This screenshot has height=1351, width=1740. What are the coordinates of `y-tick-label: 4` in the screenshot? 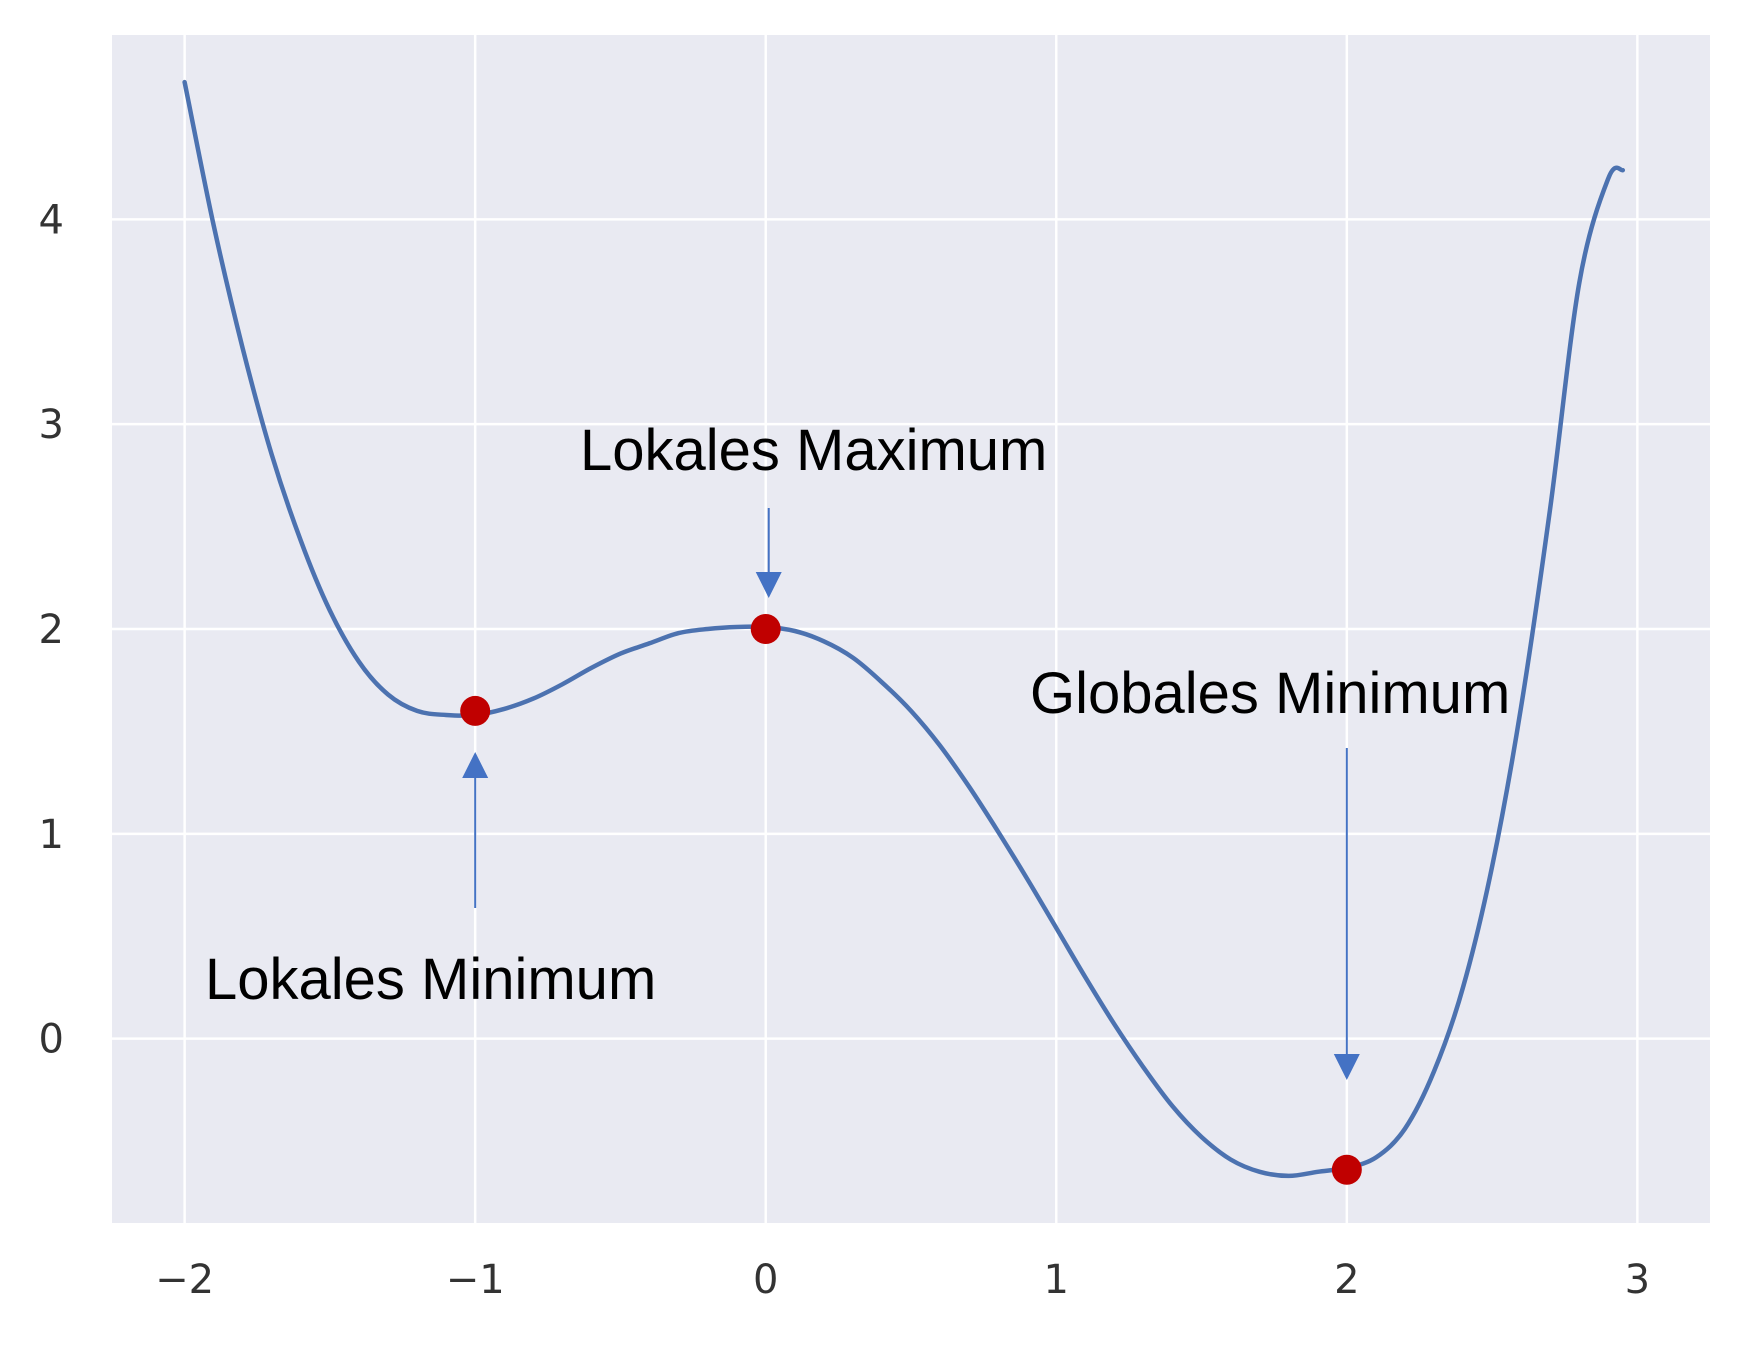 It's located at (51, 220).